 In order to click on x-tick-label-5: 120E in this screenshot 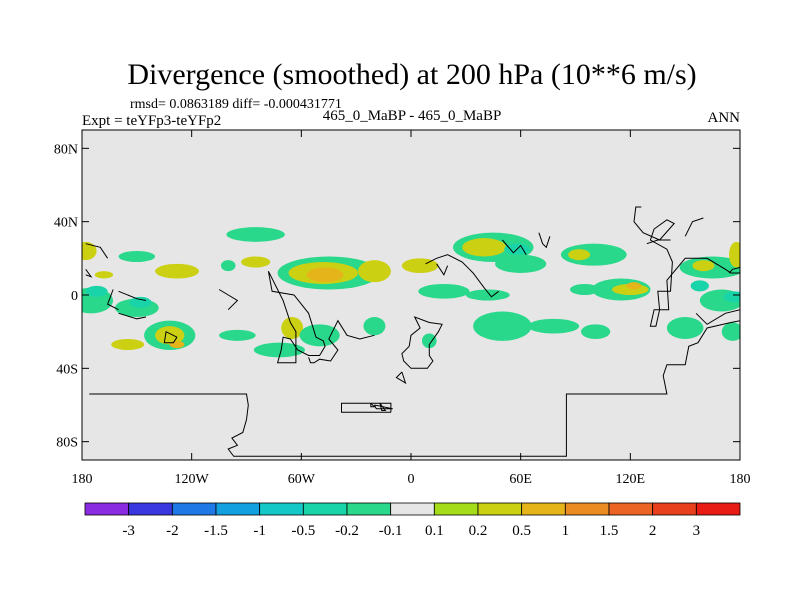, I will do `click(631, 479)`.